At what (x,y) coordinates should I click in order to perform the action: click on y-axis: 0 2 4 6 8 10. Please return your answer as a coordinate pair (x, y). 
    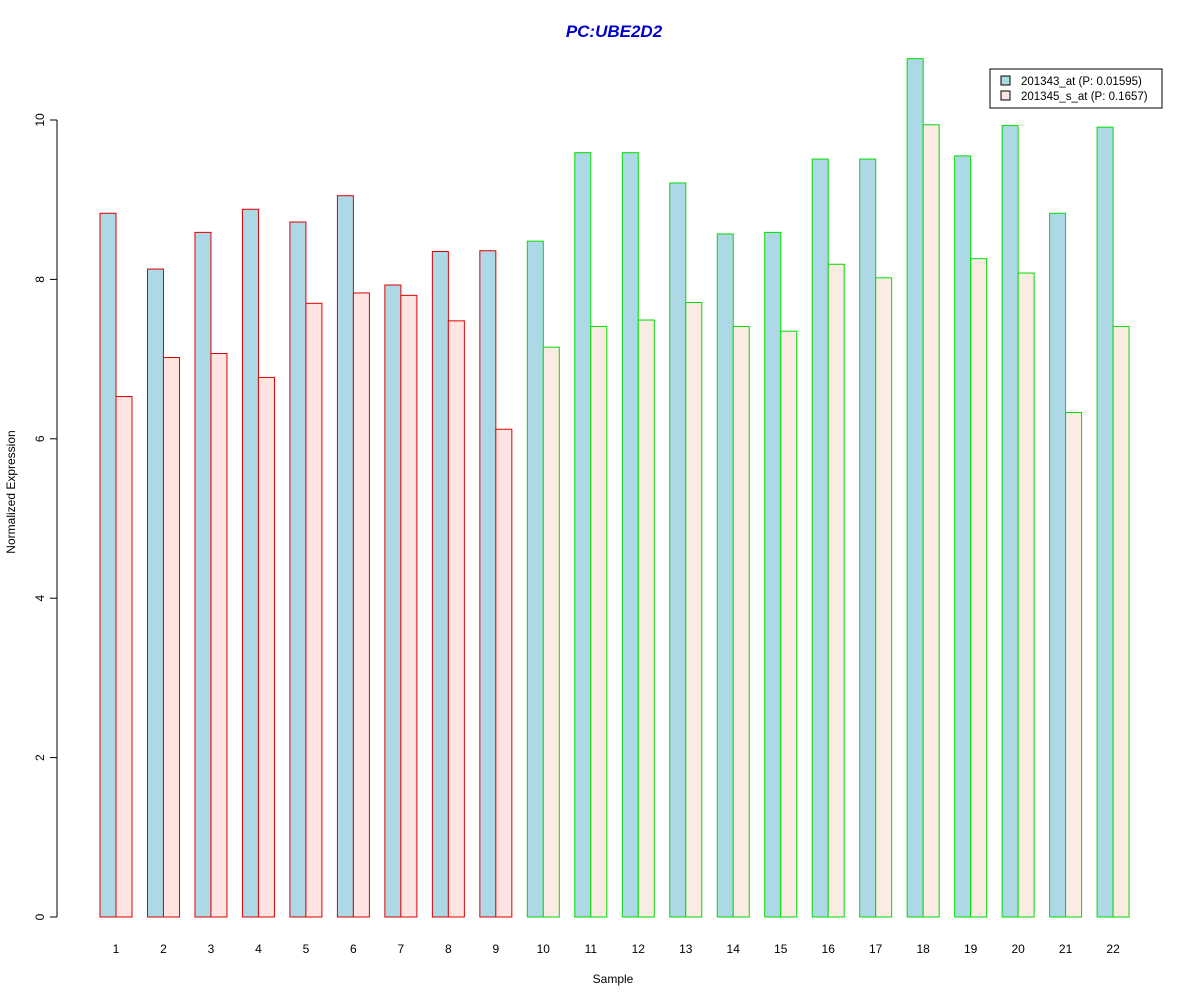
    Looking at the image, I should click on (45, 516).